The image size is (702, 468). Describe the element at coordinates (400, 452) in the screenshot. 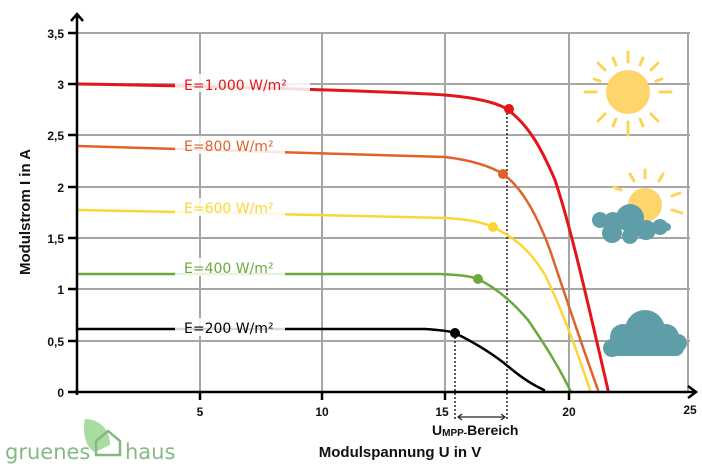

I see `x-axis-title: Modulspannung U in V` at that location.